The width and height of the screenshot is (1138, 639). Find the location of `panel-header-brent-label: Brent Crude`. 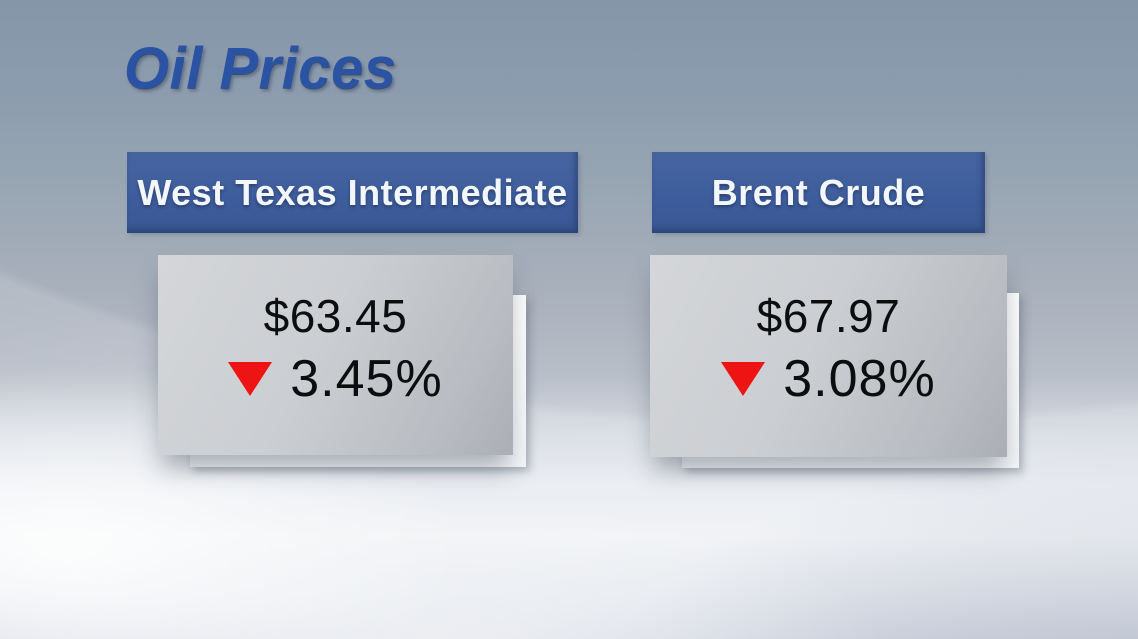

panel-header-brent-label: Brent Crude is located at coordinates (818, 192).